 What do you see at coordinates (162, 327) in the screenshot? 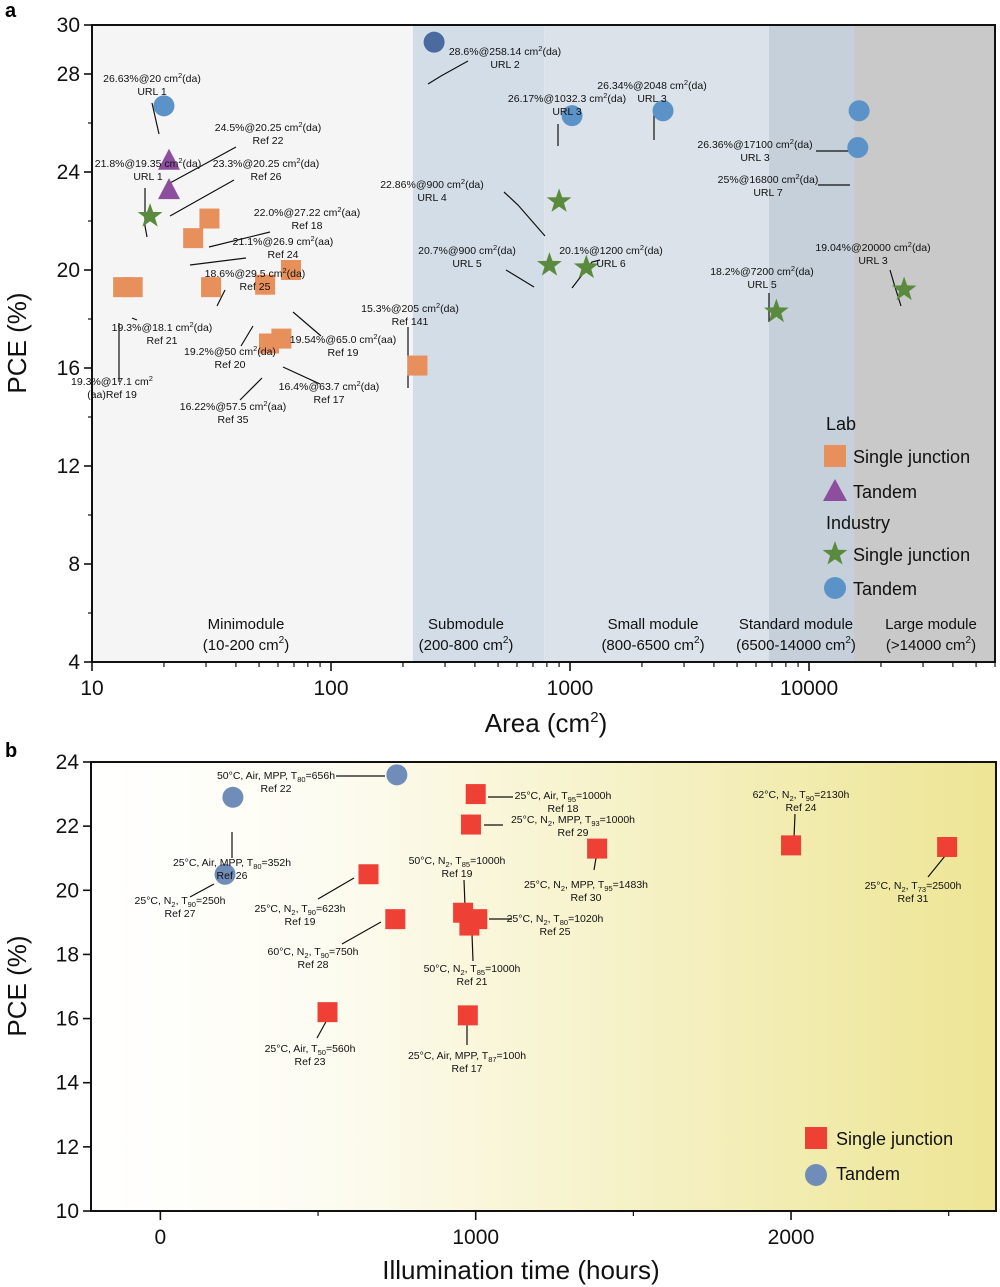
I see `annotation-a-value: 19.3%@18.1 cm2(da)` at bounding box center [162, 327].